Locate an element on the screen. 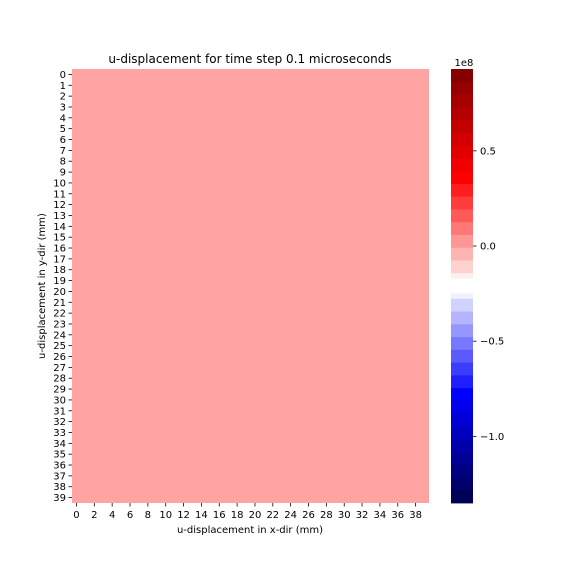  x-tick-label: 6 is located at coordinates (130, 515).